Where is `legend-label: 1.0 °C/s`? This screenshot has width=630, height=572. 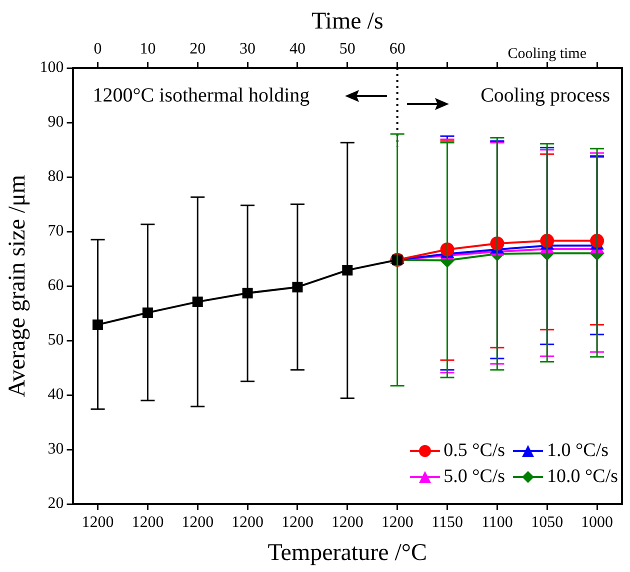
legend-label: 1.0 °C/s is located at coordinates (577, 451).